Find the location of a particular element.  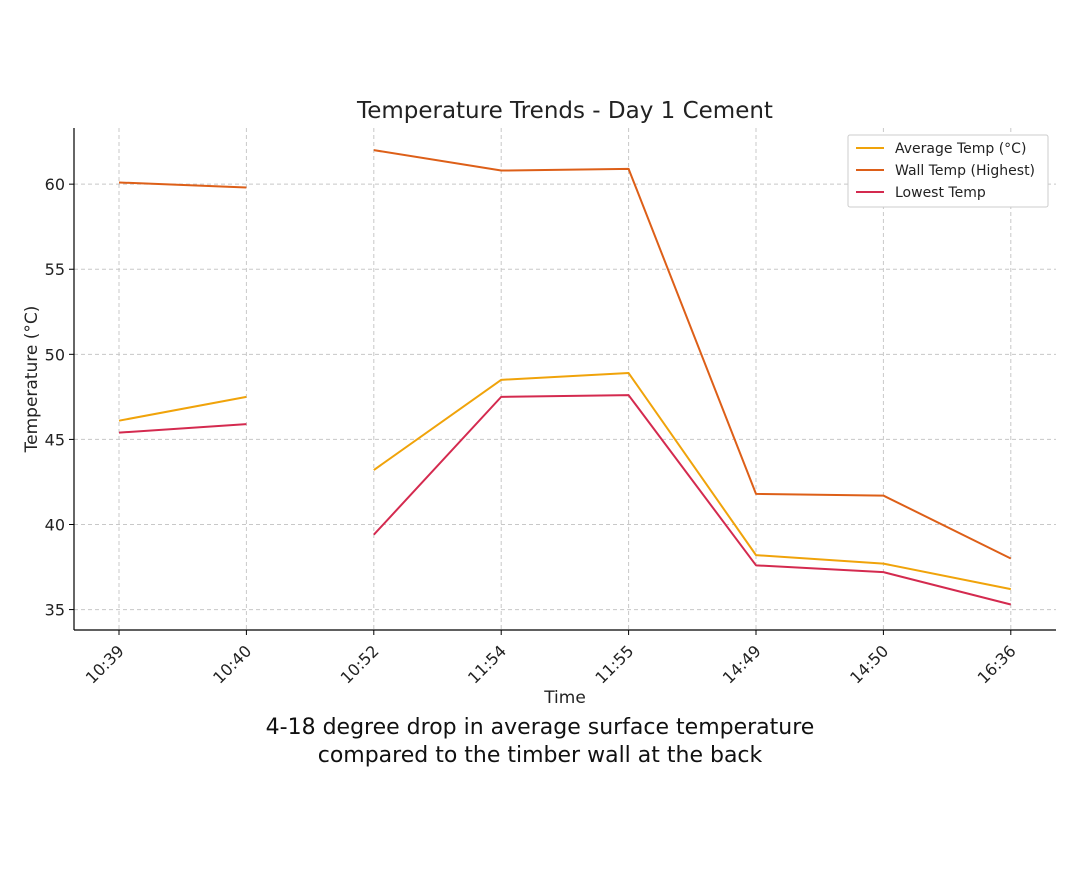

chart-title: Temperature Trends - Day 1 Cement is located at coordinates (564, 111).